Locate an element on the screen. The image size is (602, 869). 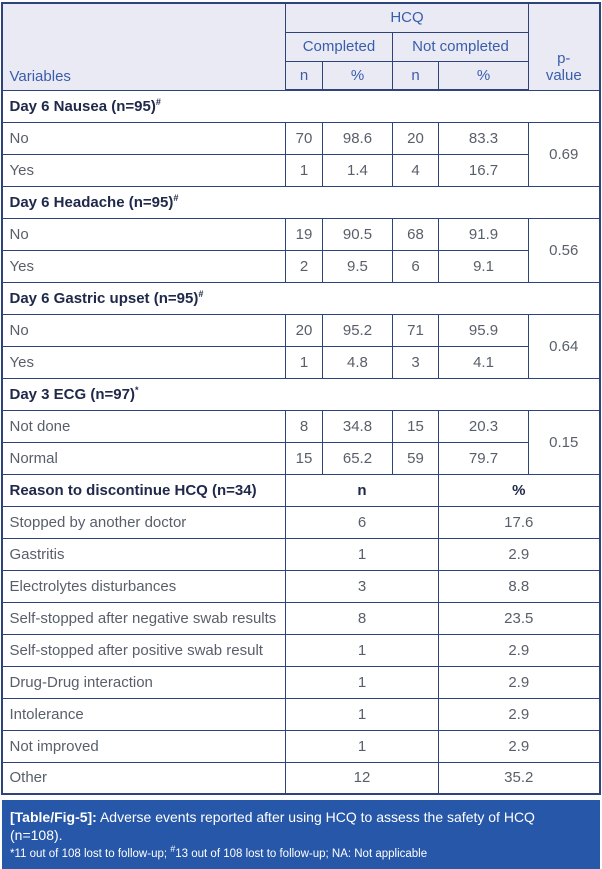
cell-n-not-completed: 71 is located at coordinates (415, 330).